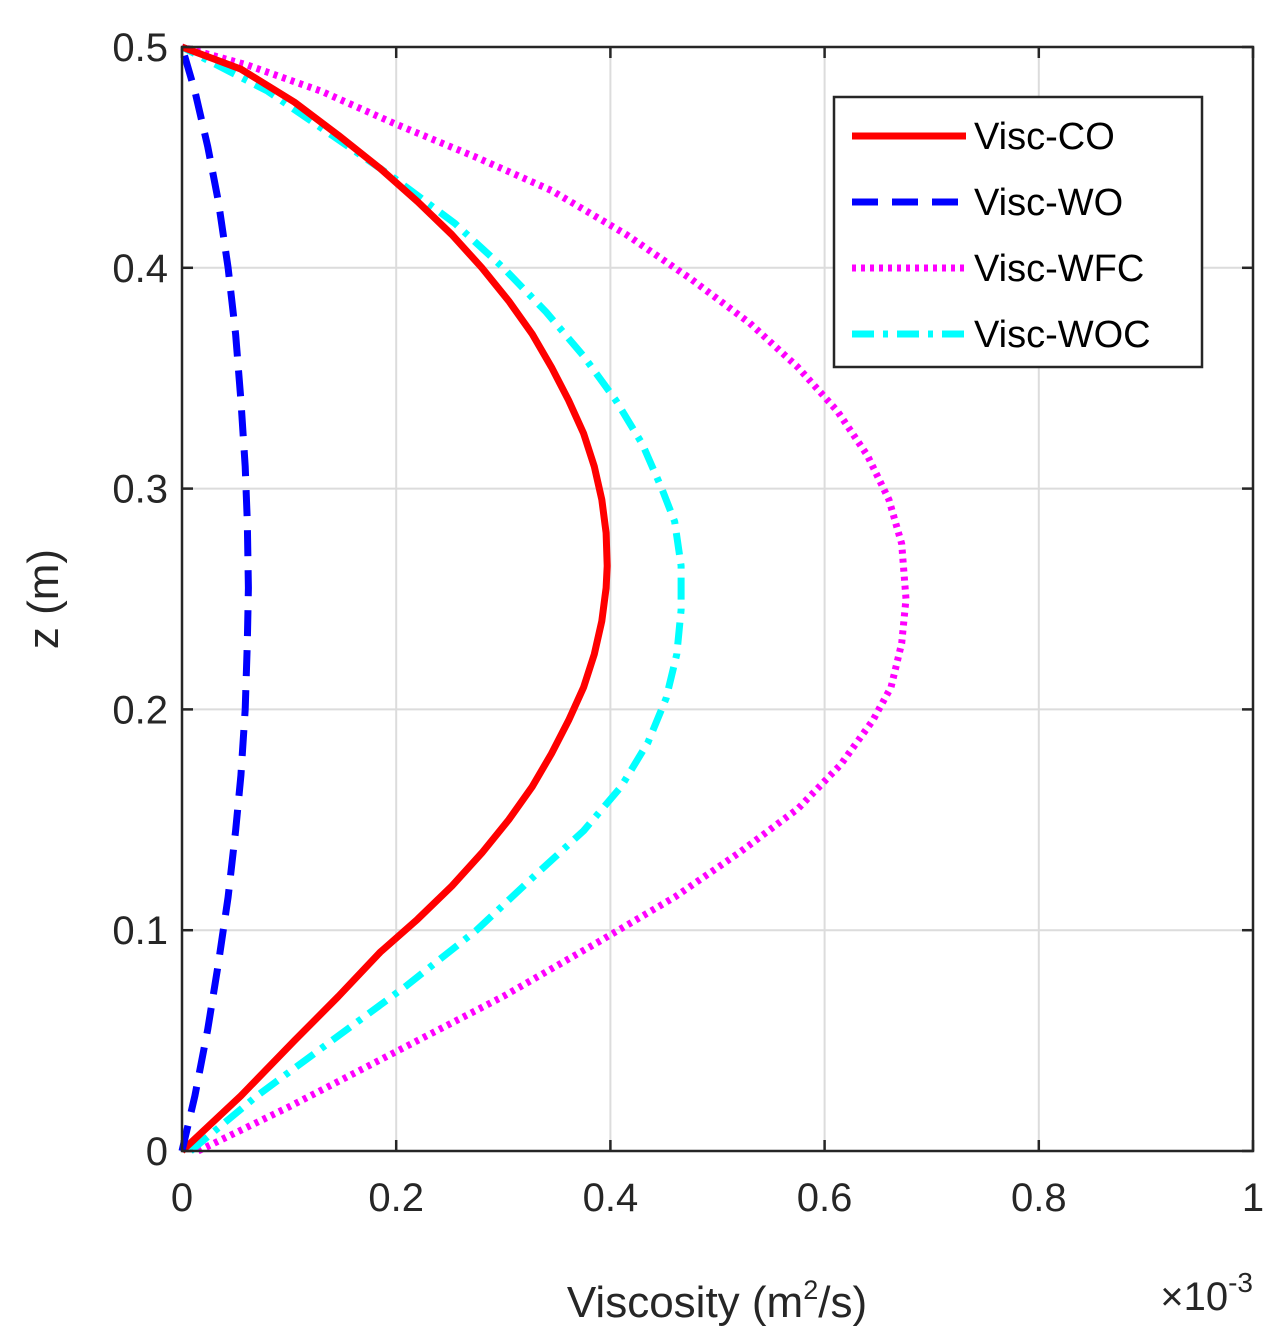  What do you see at coordinates (1253, 1198) in the screenshot?
I see `x-tick-label: 1` at bounding box center [1253, 1198].